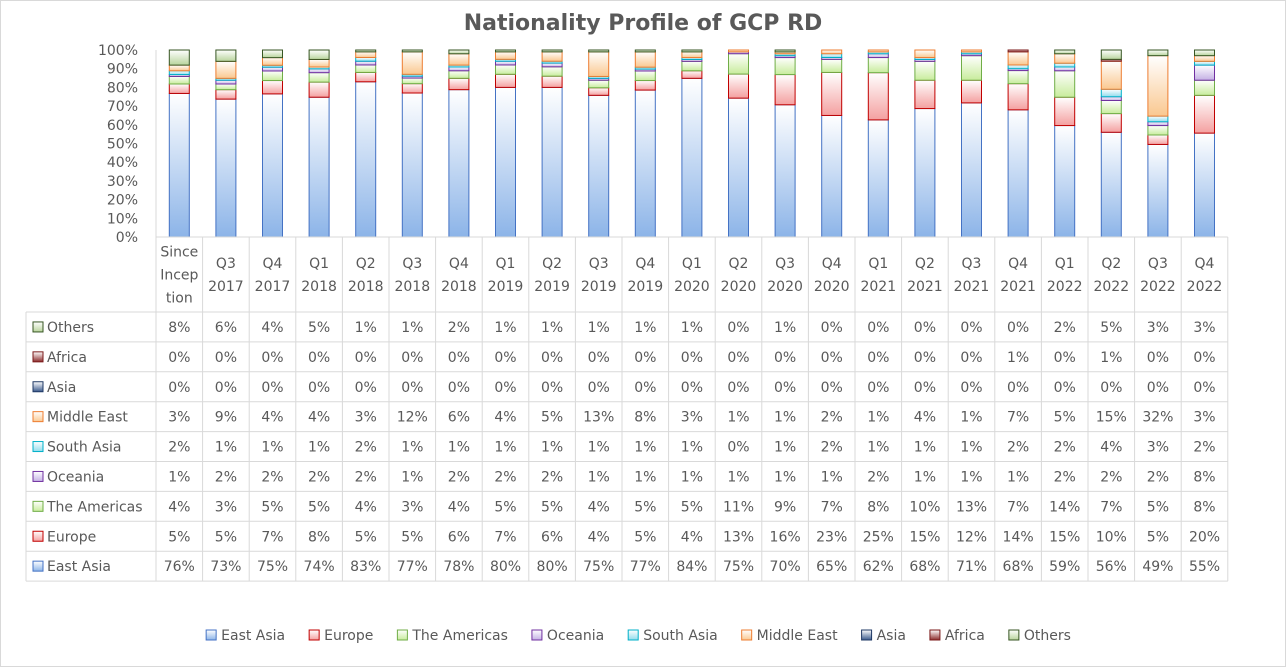  What do you see at coordinates (1047, 636) in the screenshot?
I see `legend-label: Others` at bounding box center [1047, 636].